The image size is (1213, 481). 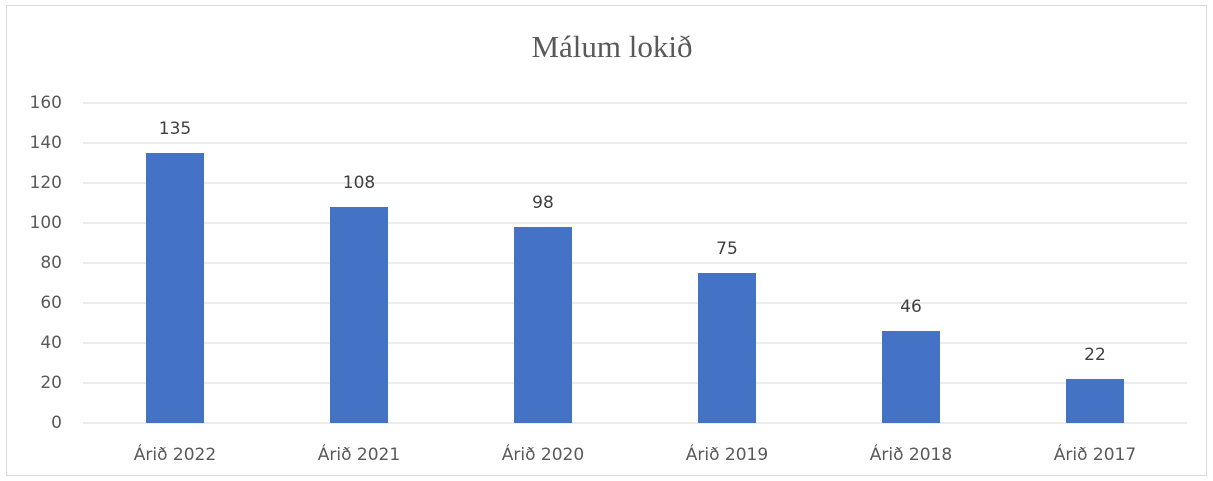 What do you see at coordinates (911, 307) in the screenshot?
I see `data-label: 46` at bounding box center [911, 307].